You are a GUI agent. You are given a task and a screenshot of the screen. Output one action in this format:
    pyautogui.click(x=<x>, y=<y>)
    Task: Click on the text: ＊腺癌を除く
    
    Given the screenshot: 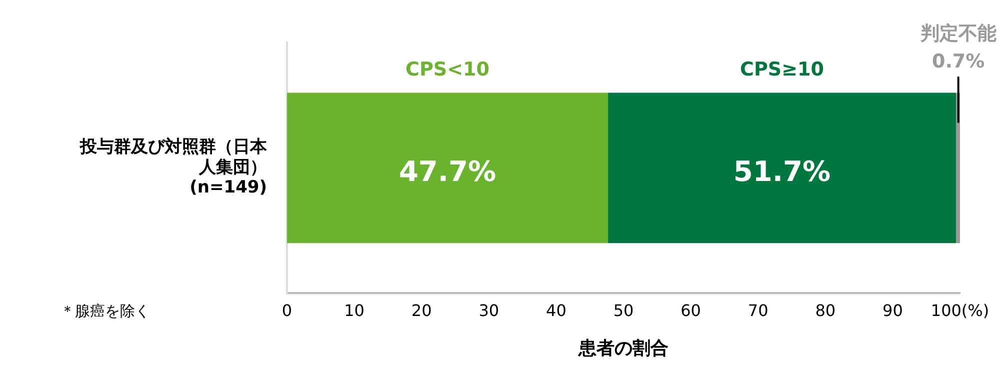 What is the action you would take?
    pyautogui.click(x=105, y=311)
    